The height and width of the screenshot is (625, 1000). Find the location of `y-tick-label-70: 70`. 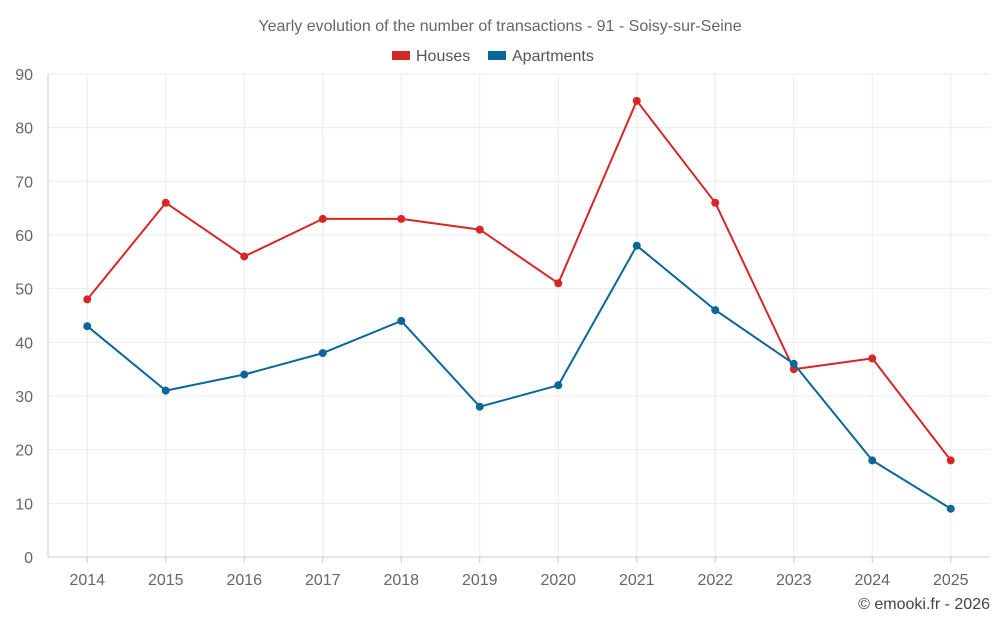

y-tick-label-70: 70 is located at coordinates (24, 182).